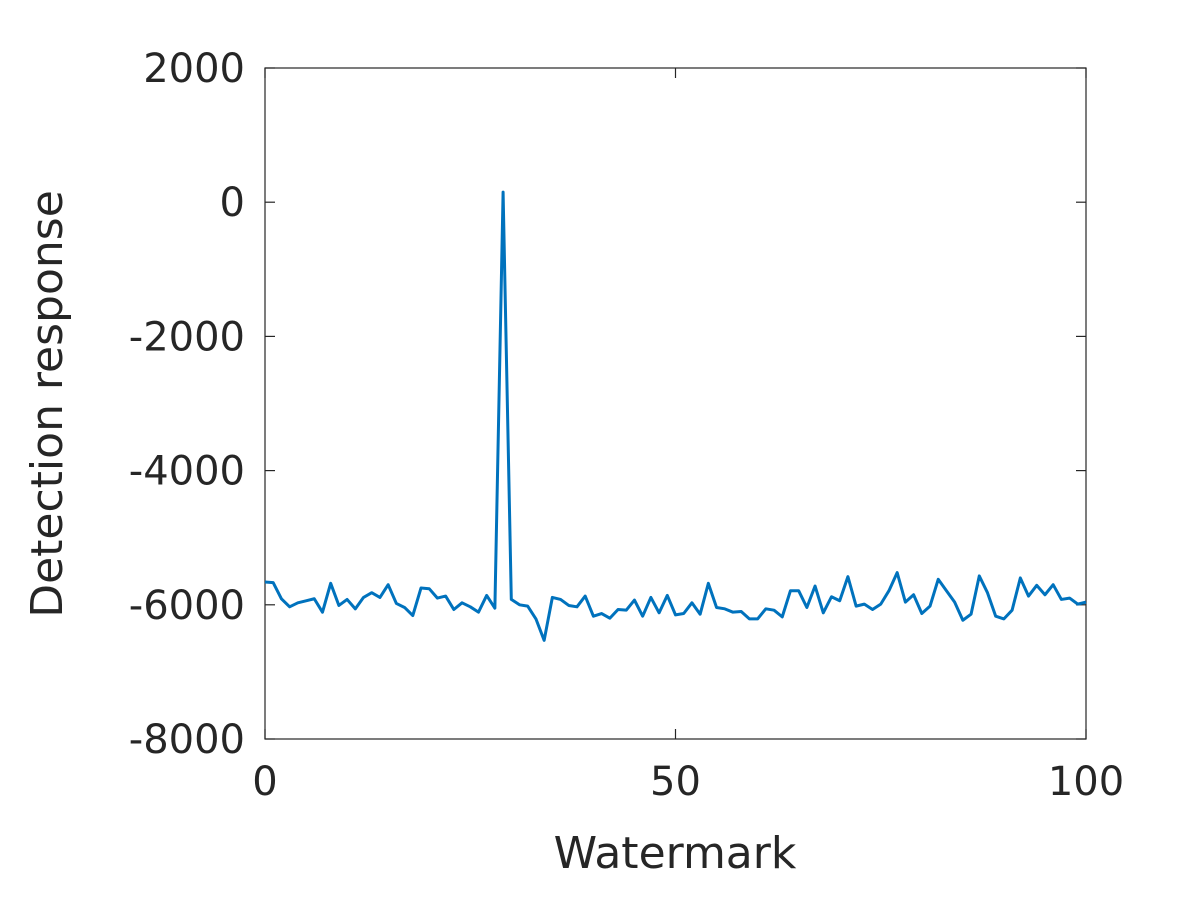 The height and width of the screenshot is (900, 1200). What do you see at coordinates (187, 337) in the screenshot?
I see `y-tick-label: -2000` at bounding box center [187, 337].